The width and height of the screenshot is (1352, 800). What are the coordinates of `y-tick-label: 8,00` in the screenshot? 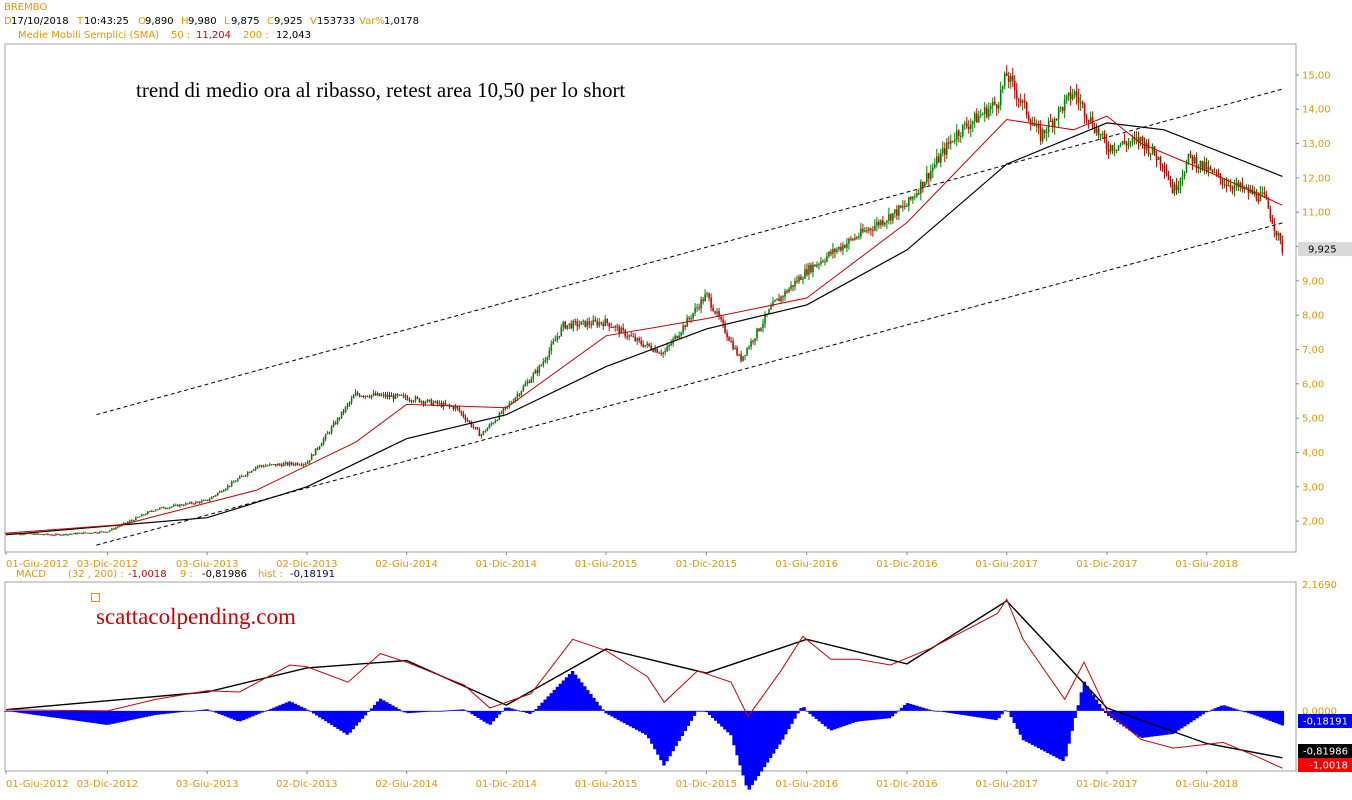 It's located at (1313, 316).